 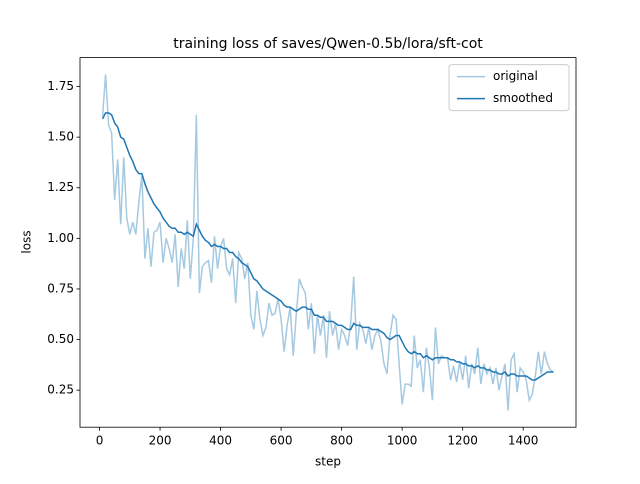 What do you see at coordinates (60, 390) in the screenshot?
I see `y-tick-label: 0.25` at bounding box center [60, 390].